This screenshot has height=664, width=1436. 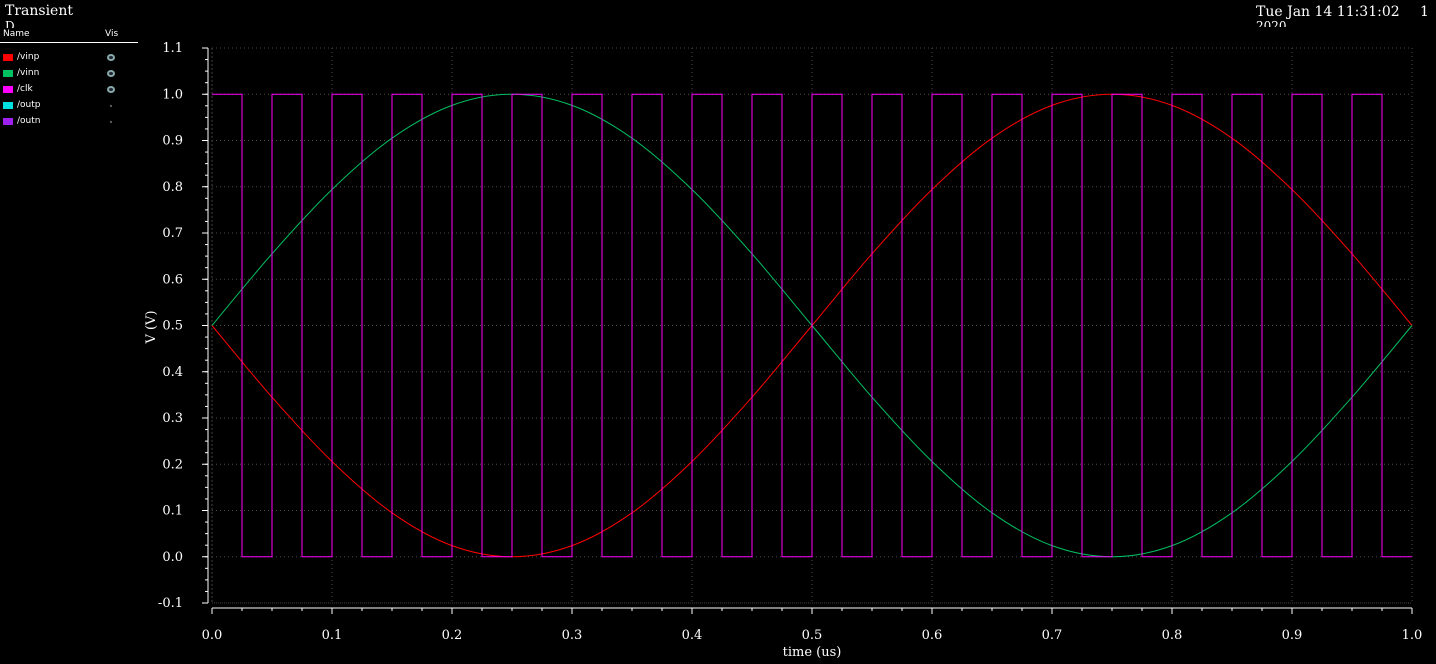 I want to click on legend-item-vinn: /vinn, so click(x=69, y=74).